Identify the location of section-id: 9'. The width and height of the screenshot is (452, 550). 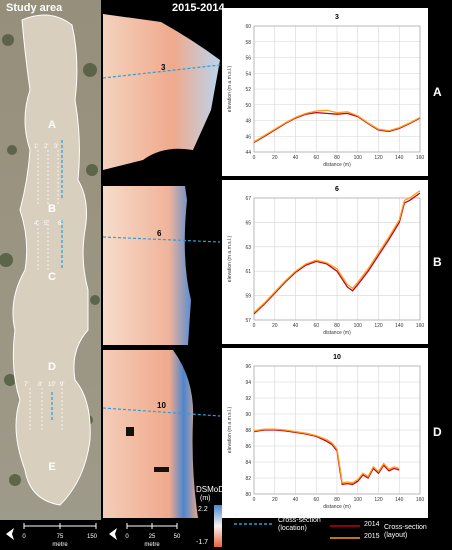
(62, 385).